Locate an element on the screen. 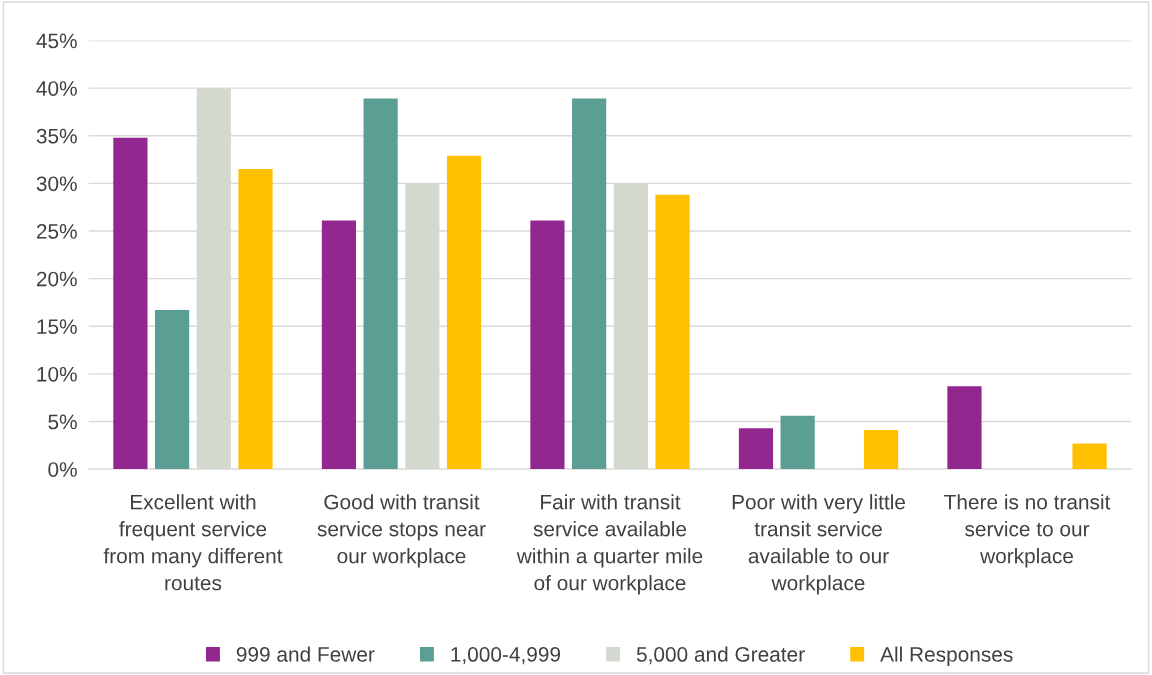 The height and width of the screenshot is (675, 1152). x-tick-label: Fair with transit service available within a quarter mile of our workplace is located at coordinates (609, 544).